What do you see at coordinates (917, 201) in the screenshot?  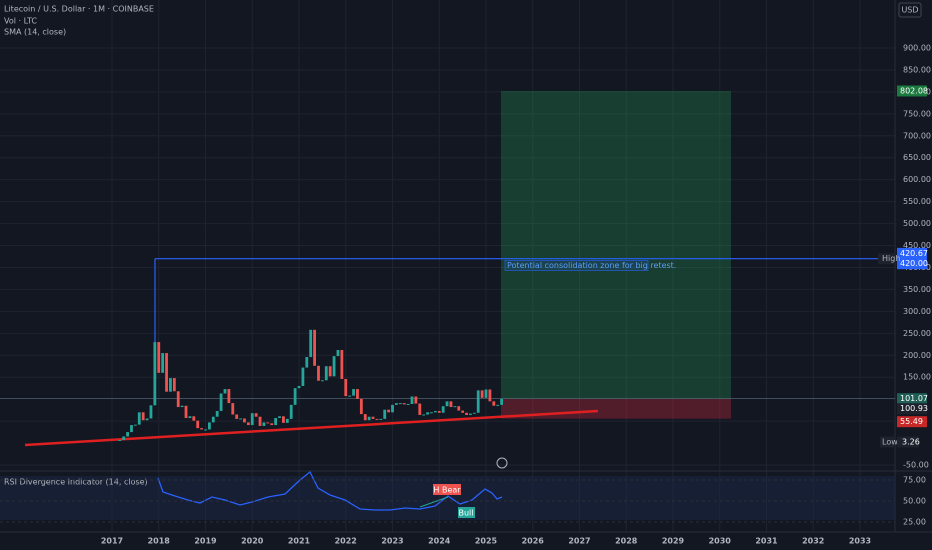 I see `price-tick-label: 550.00` at bounding box center [917, 201].